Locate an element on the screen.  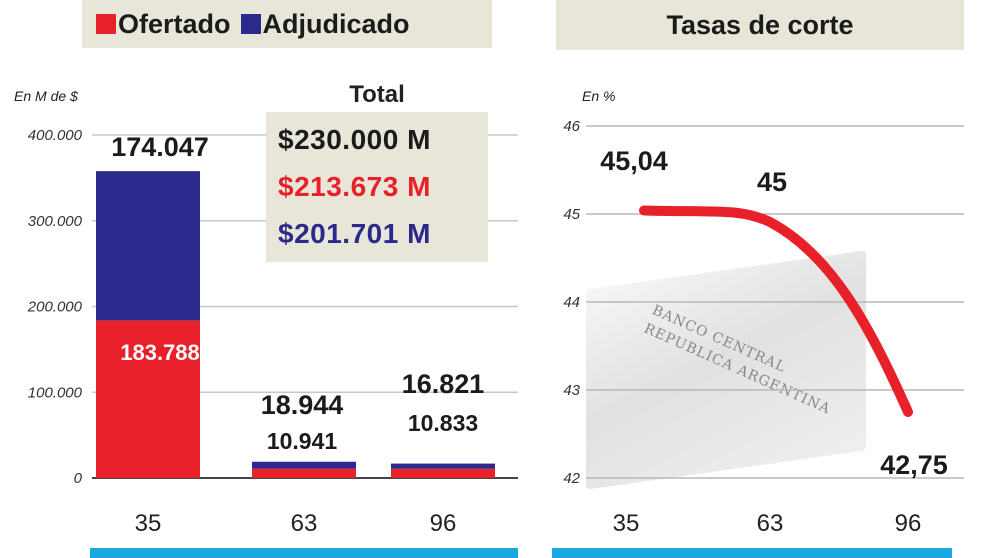
bar-y-tick-label: 200.000 is located at coordinates (55, 307).